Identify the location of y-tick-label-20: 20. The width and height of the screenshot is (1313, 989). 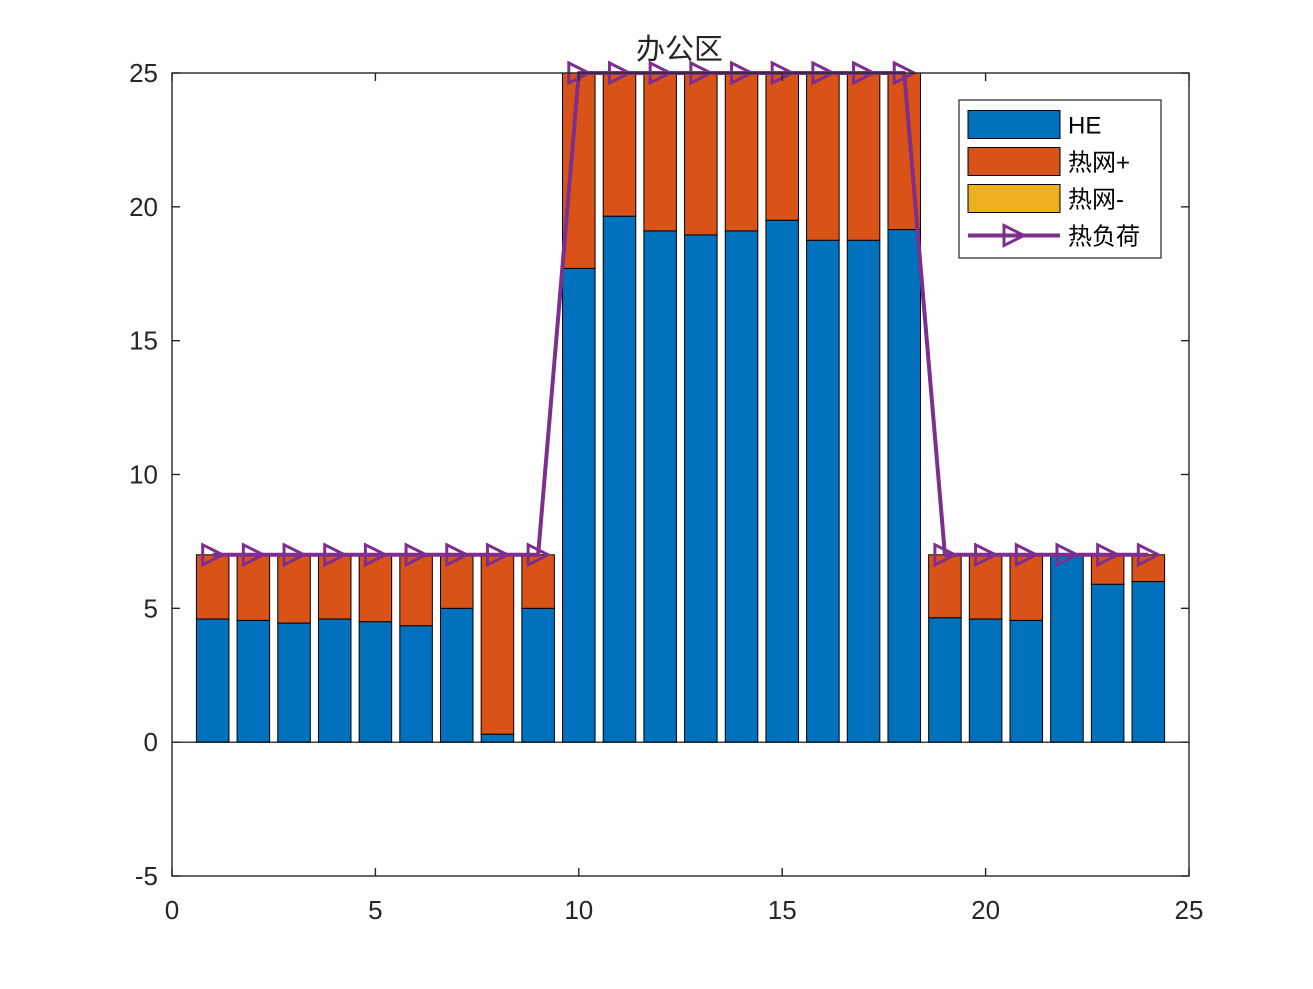
(143, 207).